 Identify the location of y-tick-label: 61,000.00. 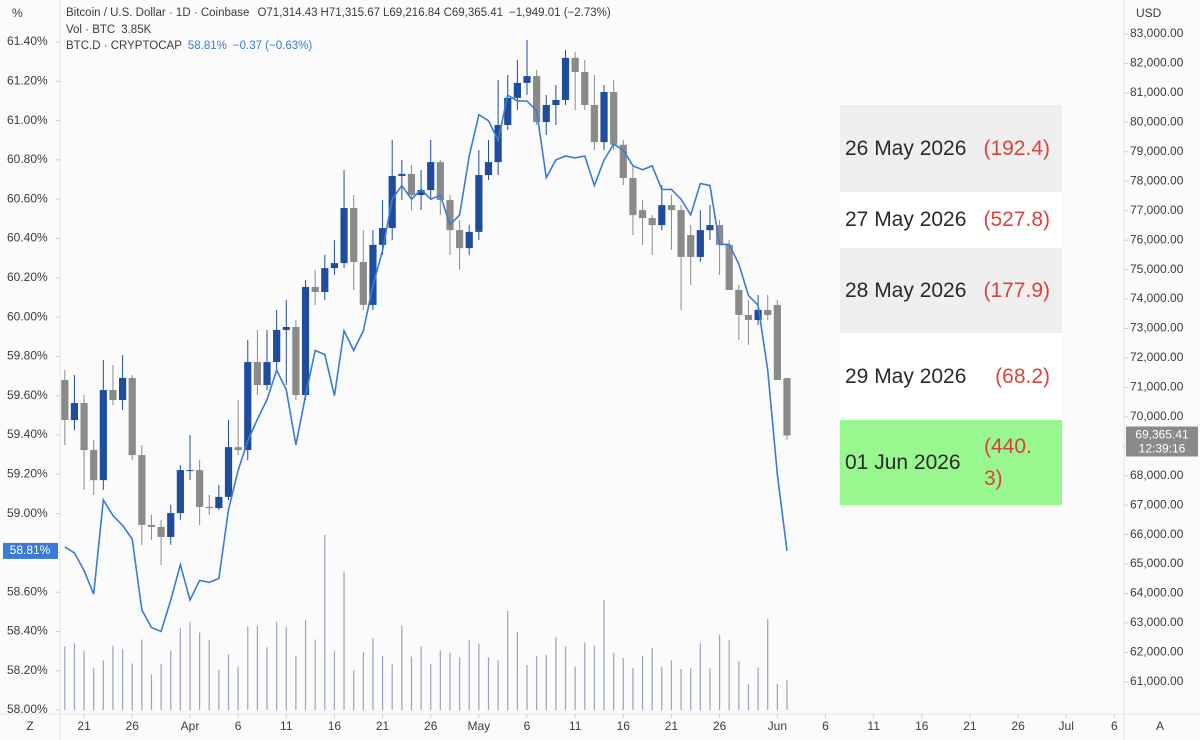
(1157, 681).